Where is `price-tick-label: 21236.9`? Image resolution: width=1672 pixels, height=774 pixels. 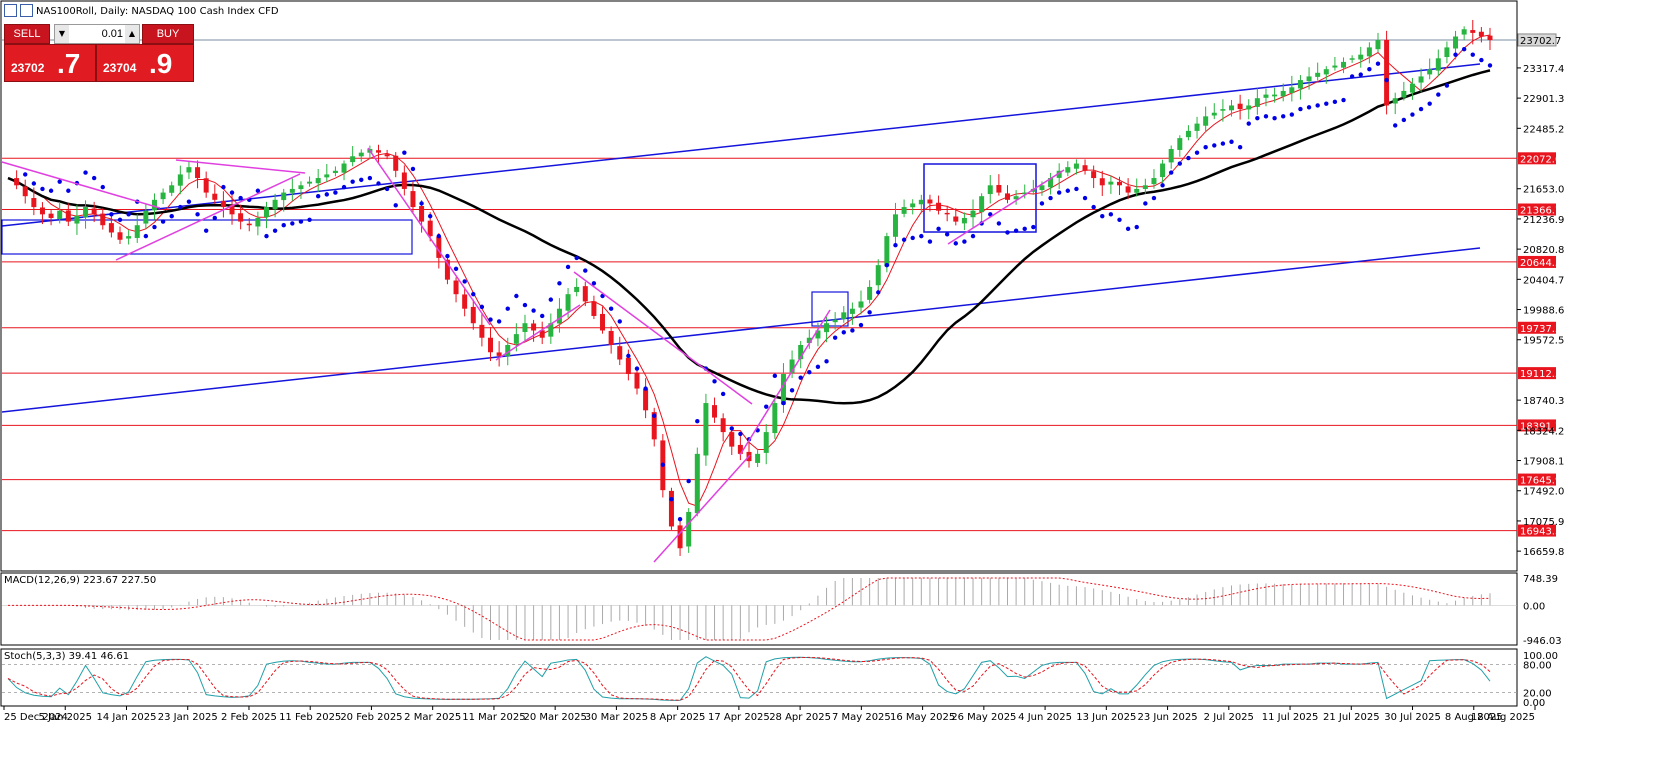 price-tick-label: 21236.9 is located at coordinates (1543, 220).